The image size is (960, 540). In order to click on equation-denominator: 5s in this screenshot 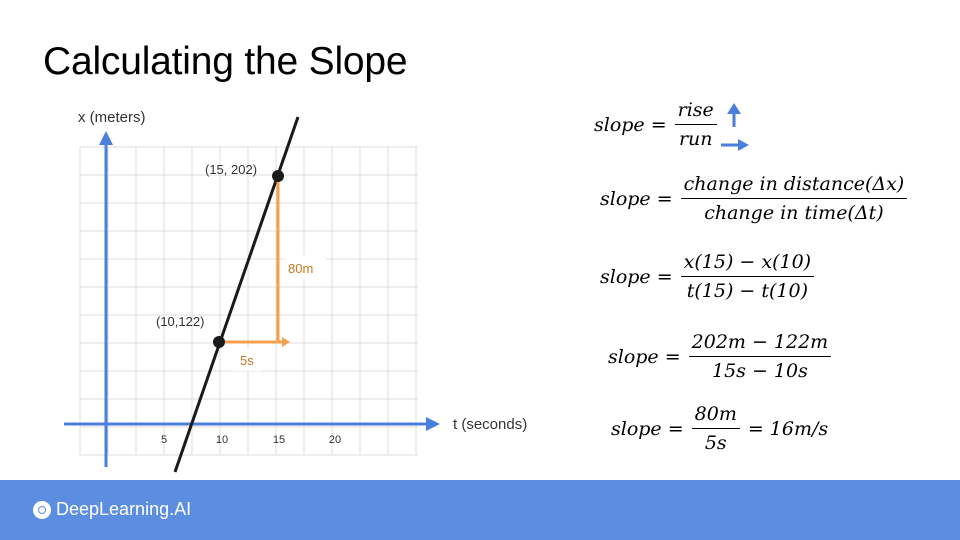, I will do `click(715, 443)`.